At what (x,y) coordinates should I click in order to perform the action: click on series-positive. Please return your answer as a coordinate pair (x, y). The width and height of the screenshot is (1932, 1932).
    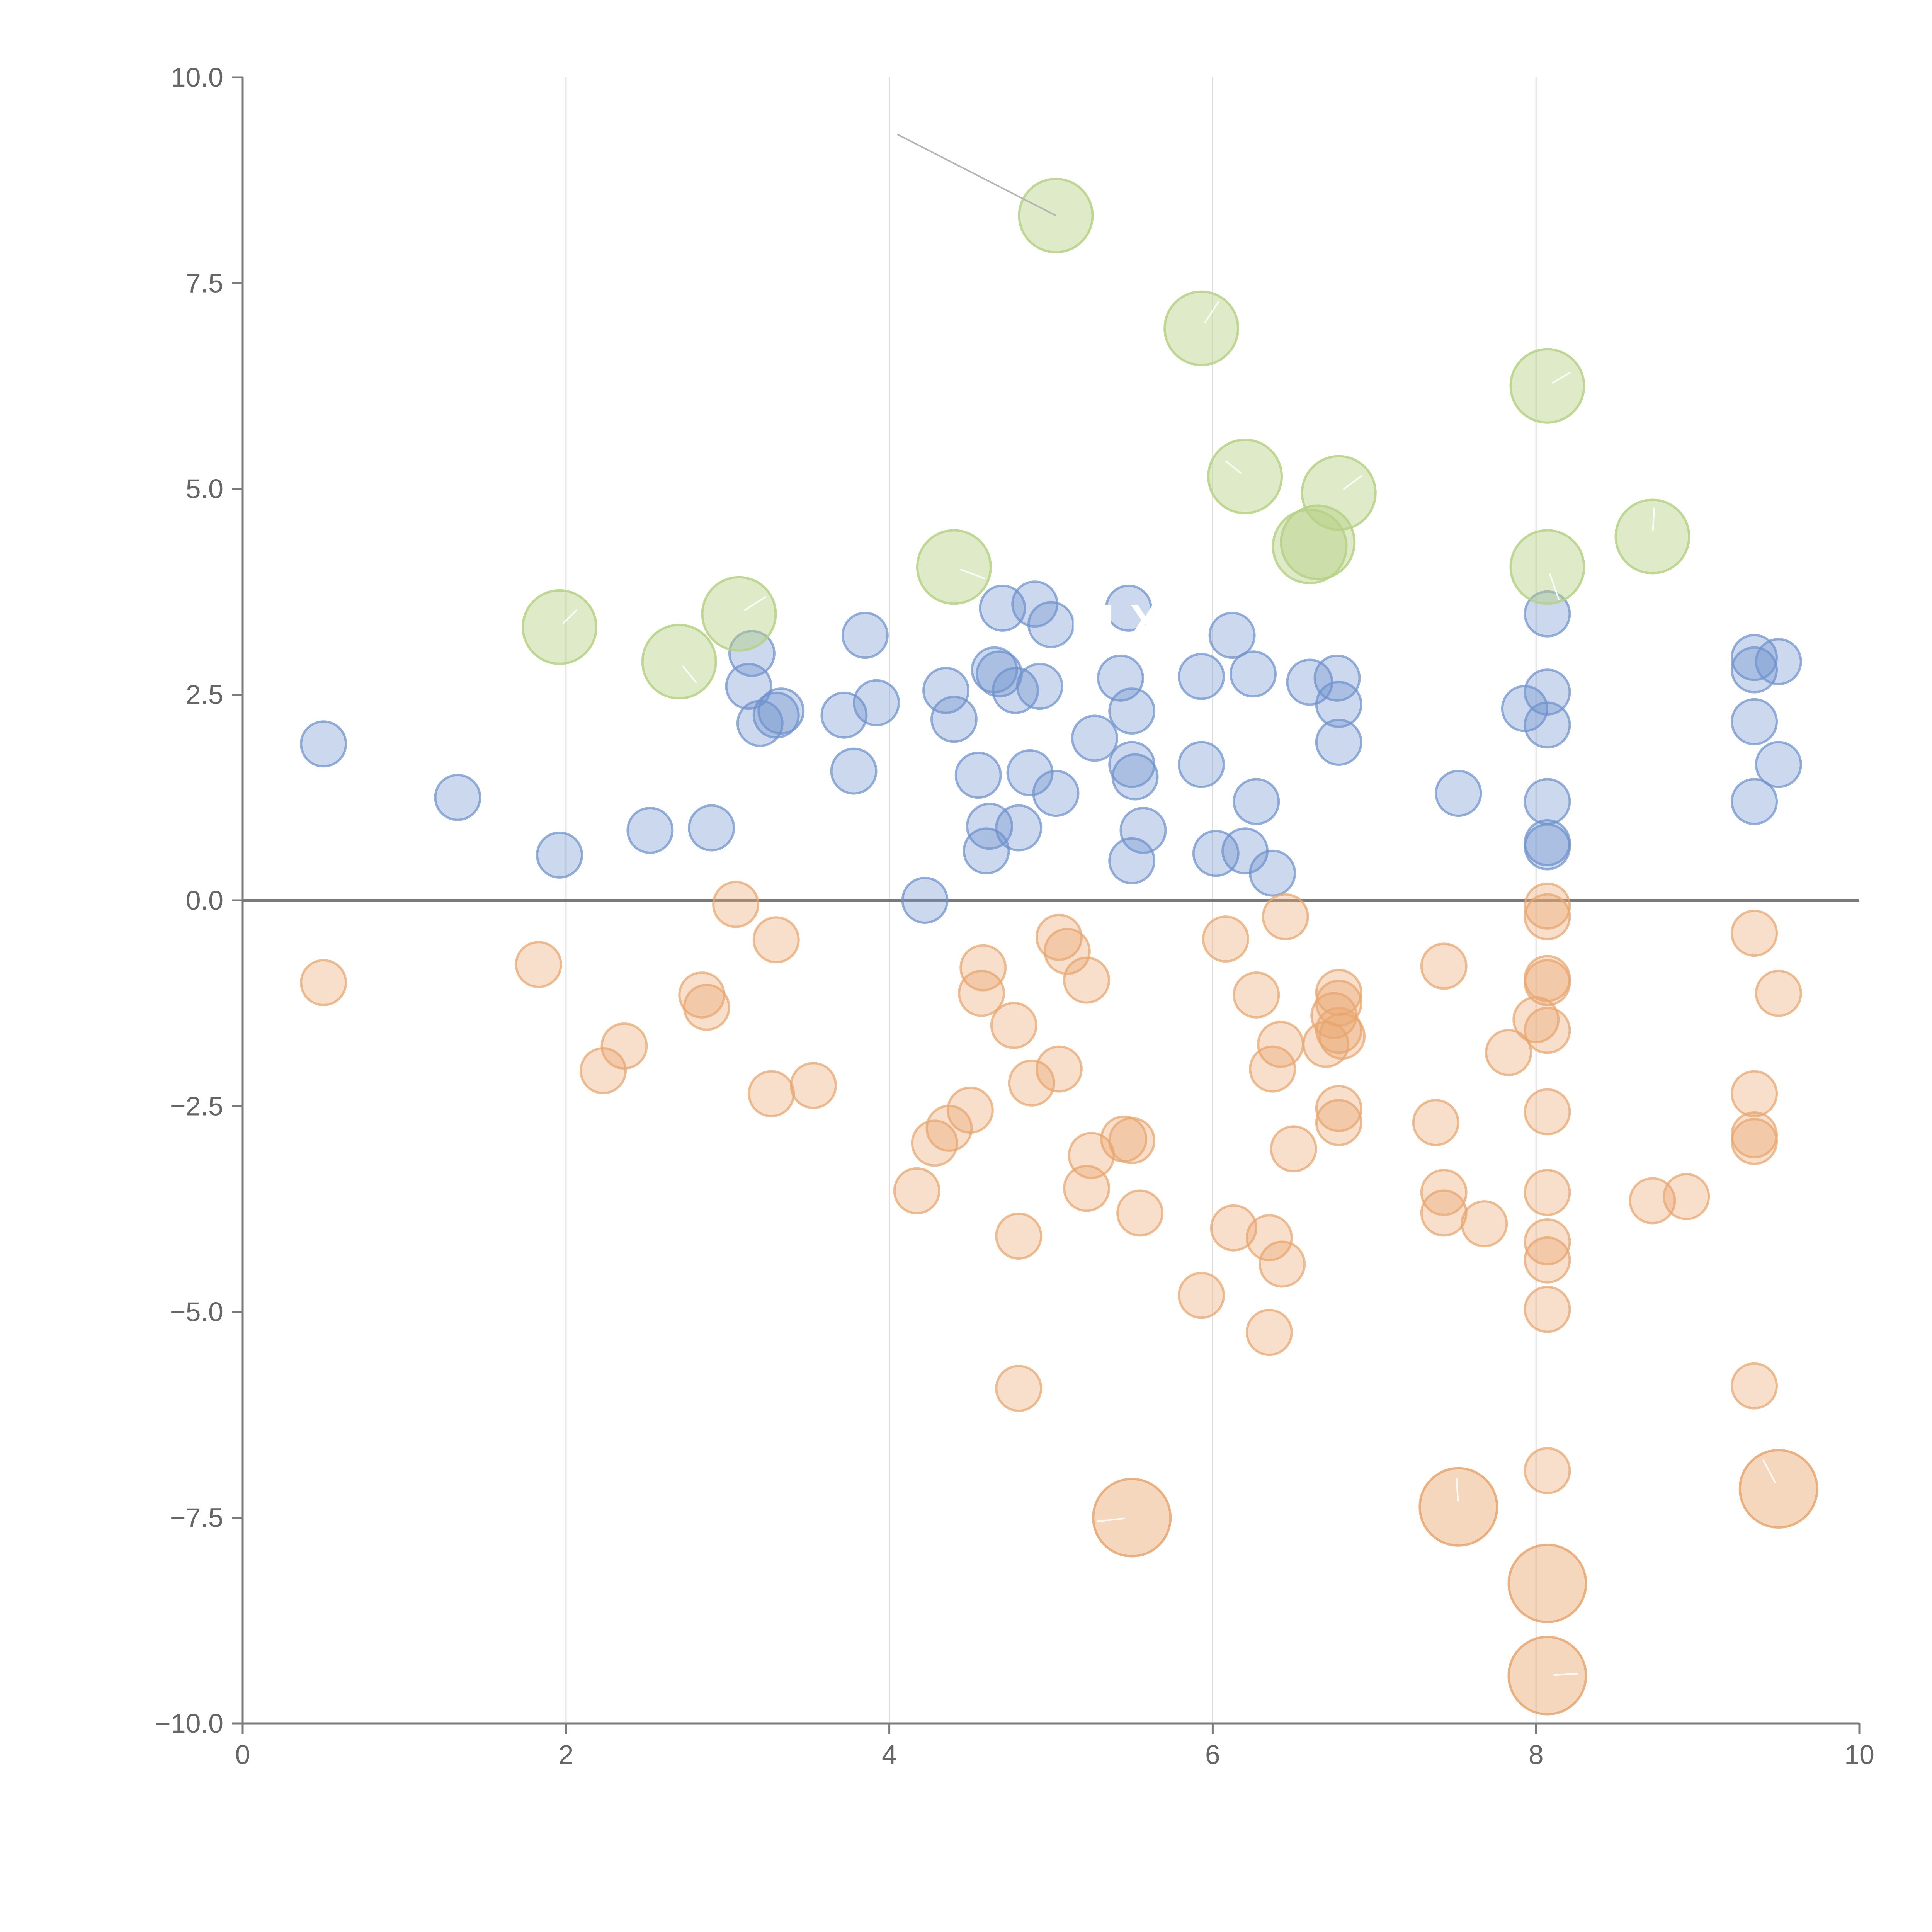
    Looking at the image, I should click on (1051, 752).